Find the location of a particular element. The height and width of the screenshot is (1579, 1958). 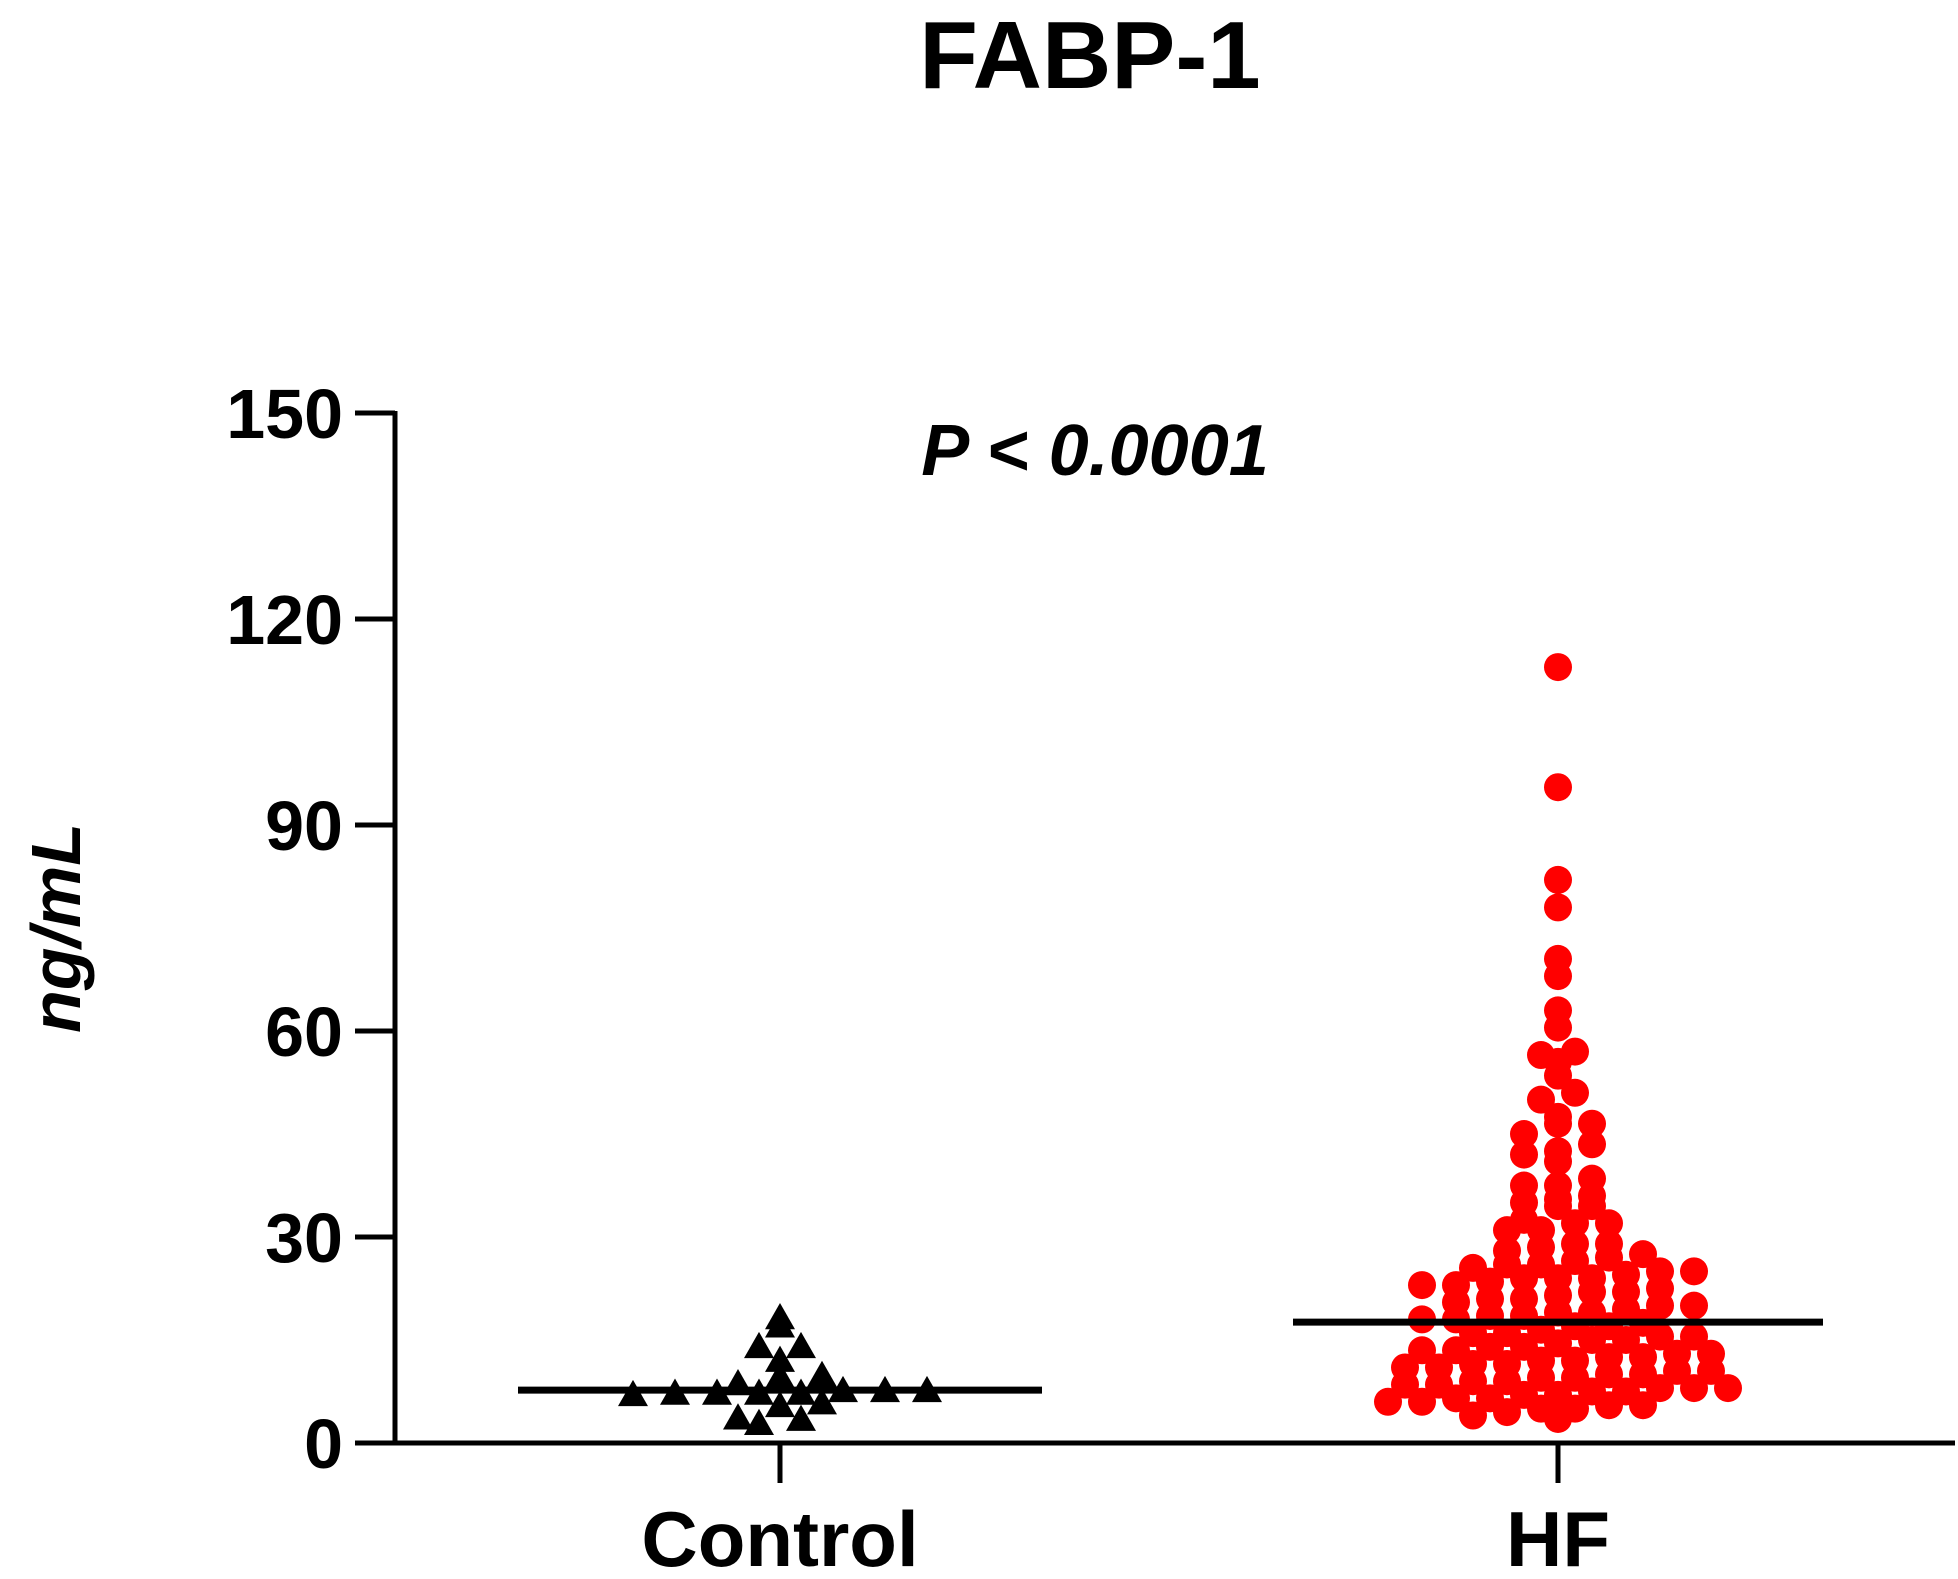

y-tick-label-0: 0 is located at coordinates (323, 1444).